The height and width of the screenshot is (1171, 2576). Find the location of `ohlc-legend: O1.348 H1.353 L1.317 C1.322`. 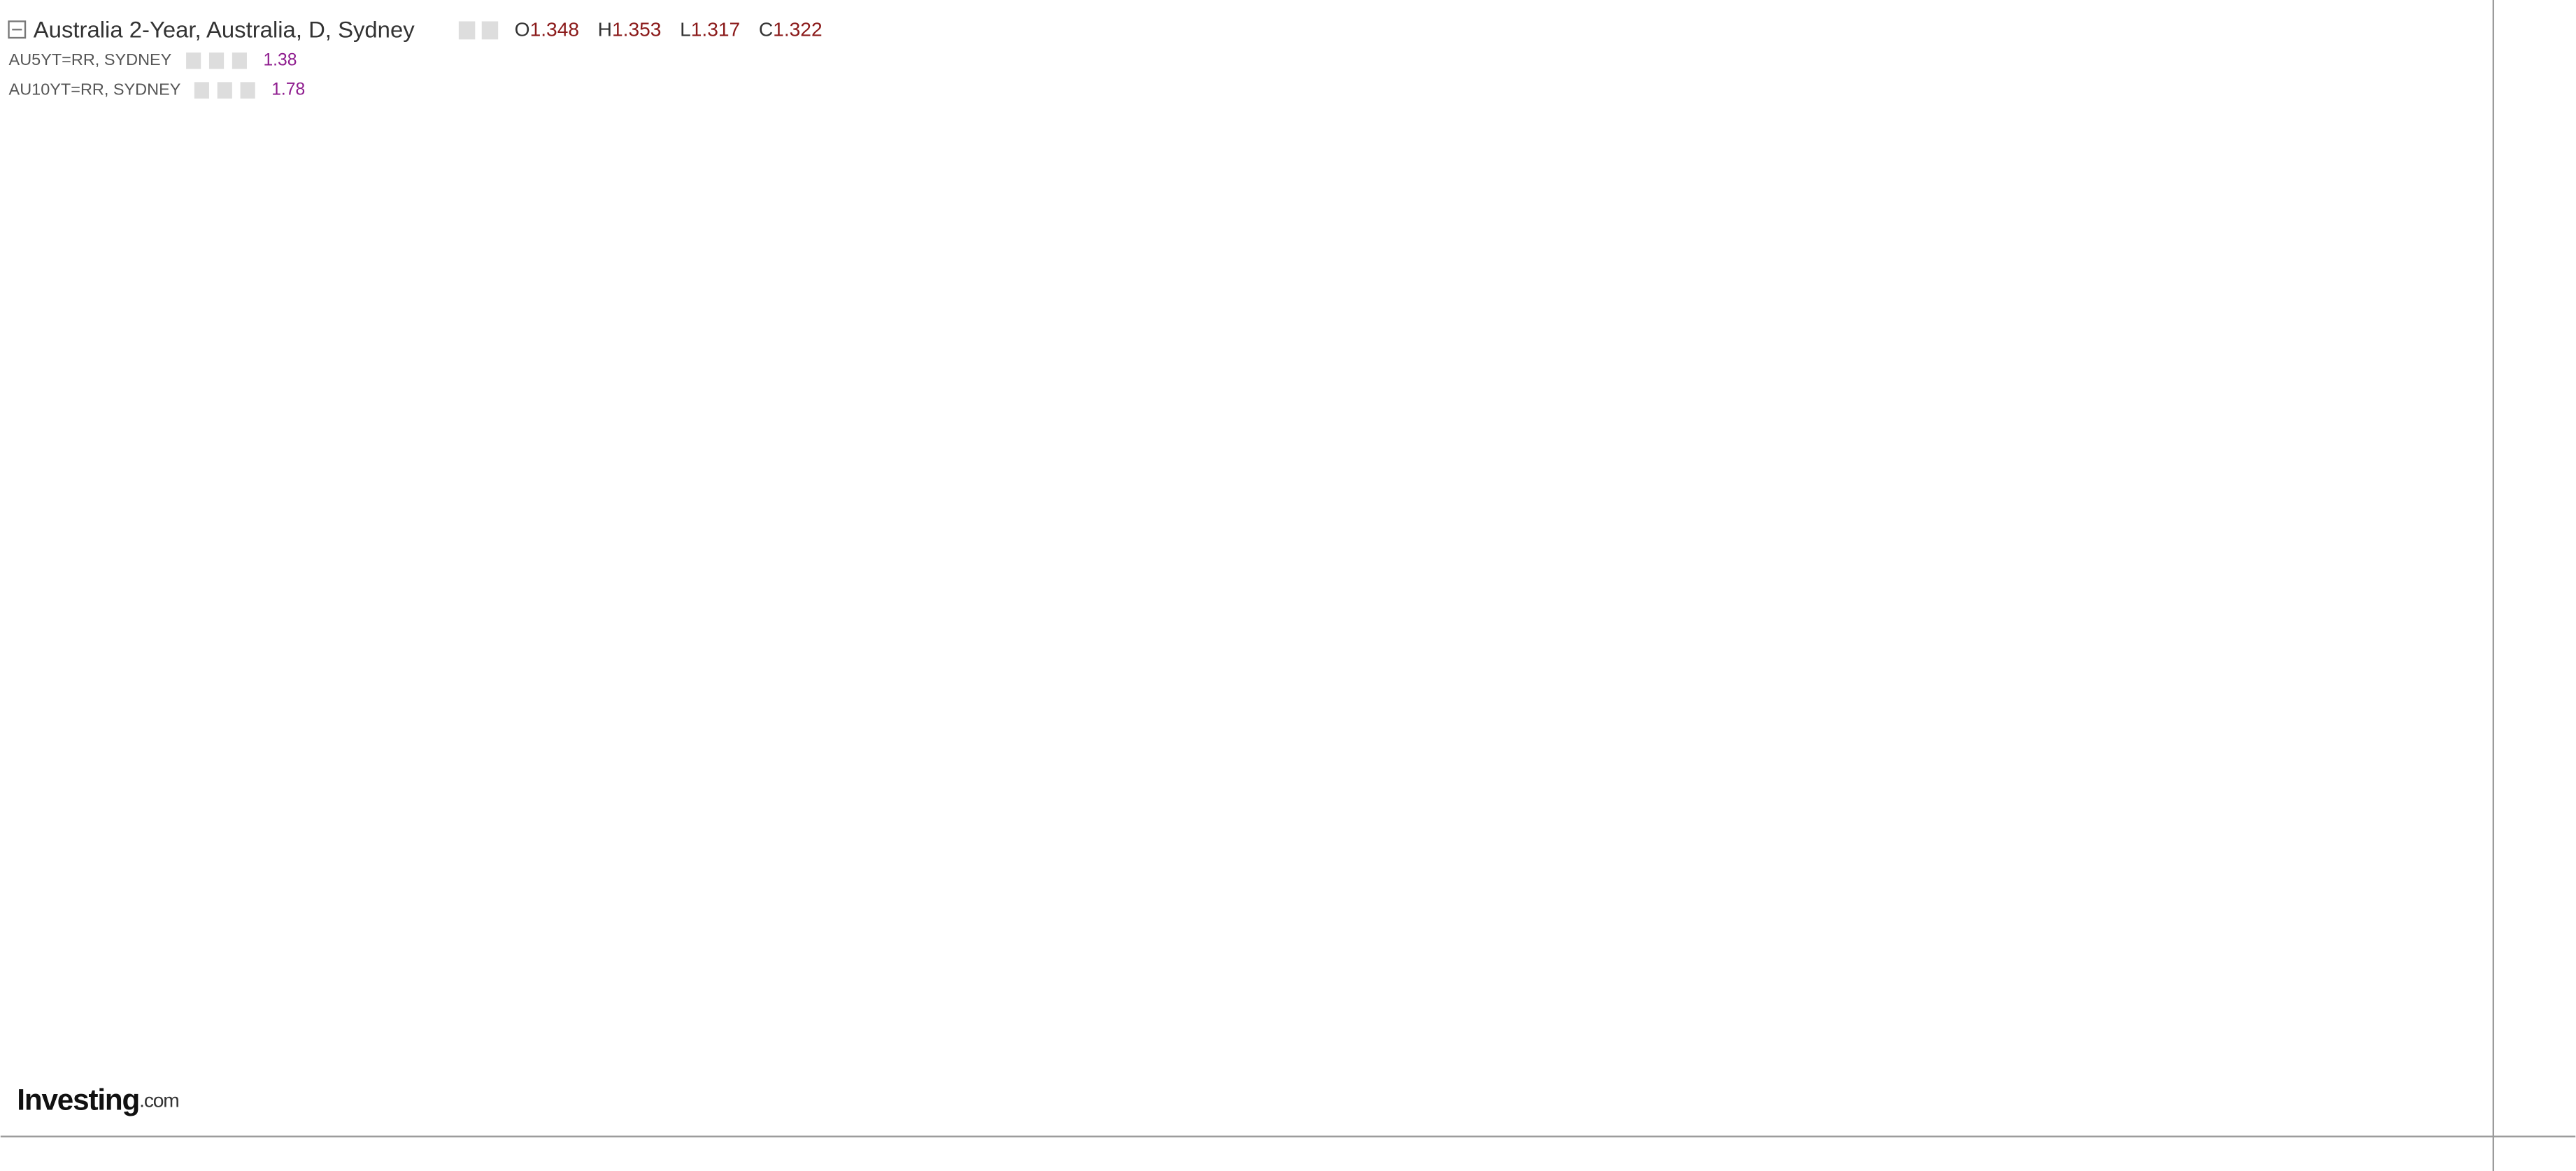

ohlc-legend: O1.348 H1.353 L1.317 C1.322 is located at coordinates (669, 29).